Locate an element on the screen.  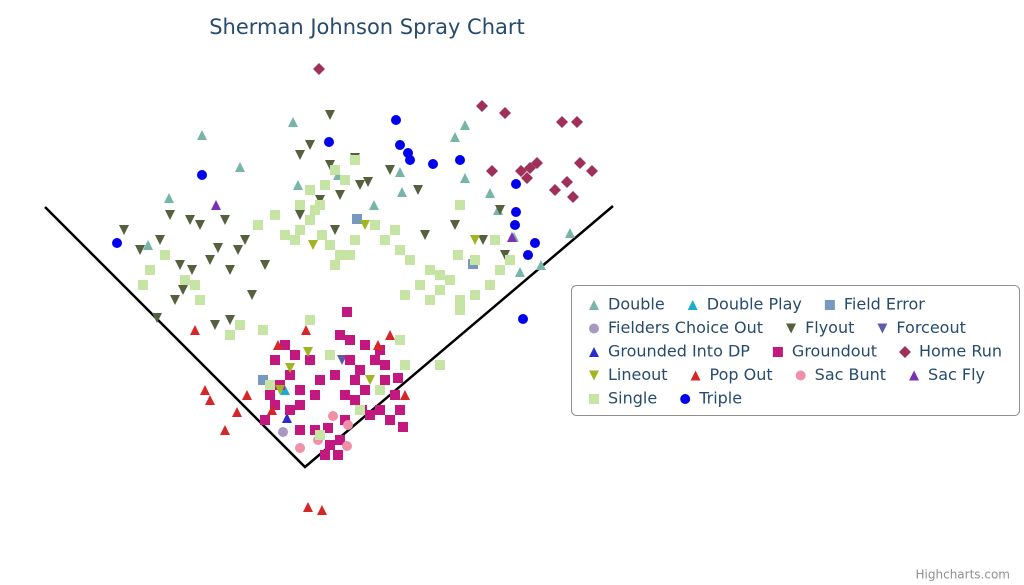
legend-label: Double Play is located at coordinates (754, 304).